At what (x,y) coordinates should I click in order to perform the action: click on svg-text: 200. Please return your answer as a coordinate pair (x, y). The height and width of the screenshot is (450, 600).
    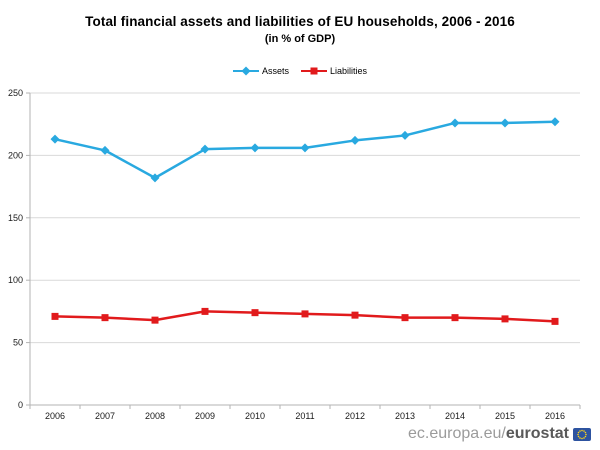
    Looking at the image, I should click on (15, 155).